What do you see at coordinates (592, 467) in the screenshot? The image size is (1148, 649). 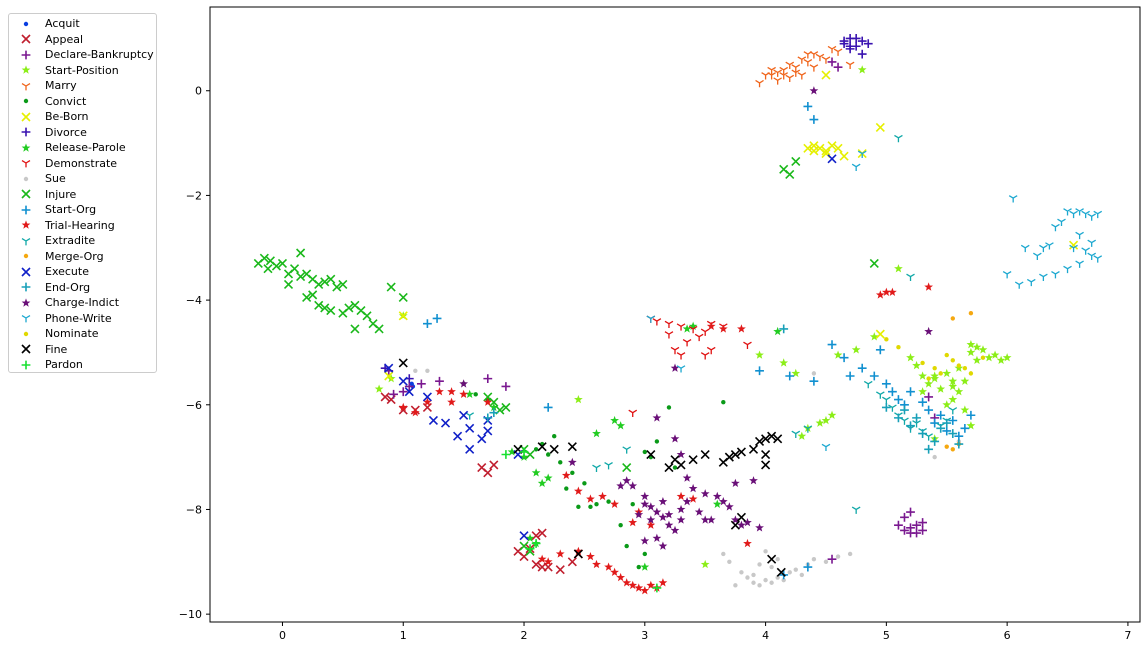 I see `series-fine` at bounding box center [592, 467].